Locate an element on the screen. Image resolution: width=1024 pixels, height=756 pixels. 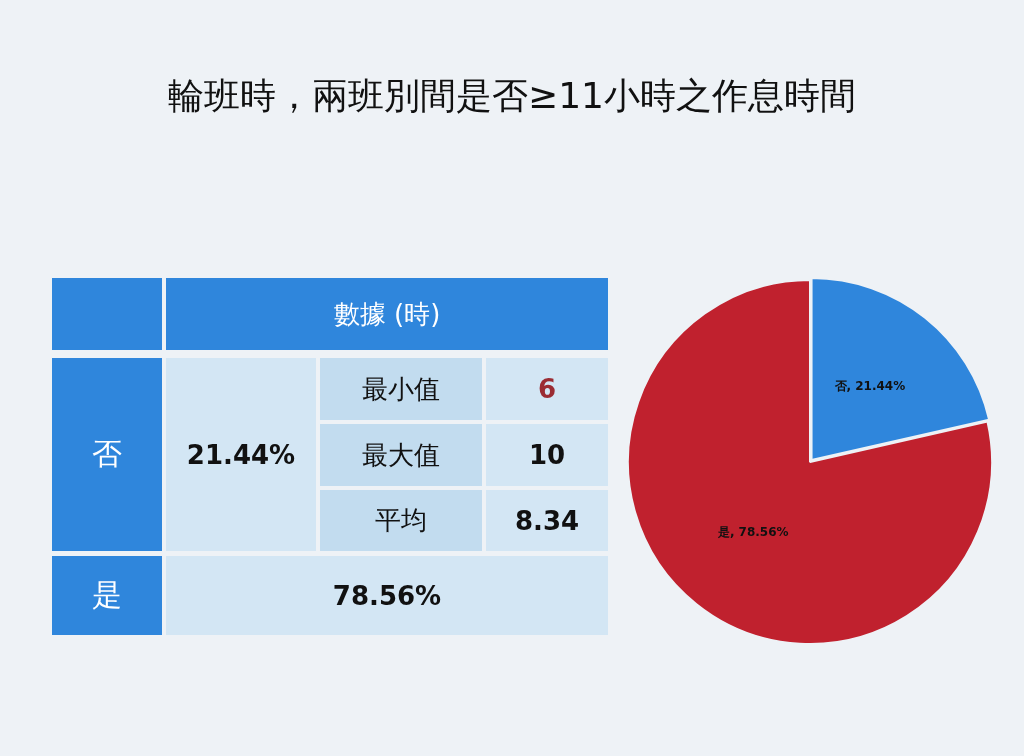
text: 是 is located at coordinates (107, 595).